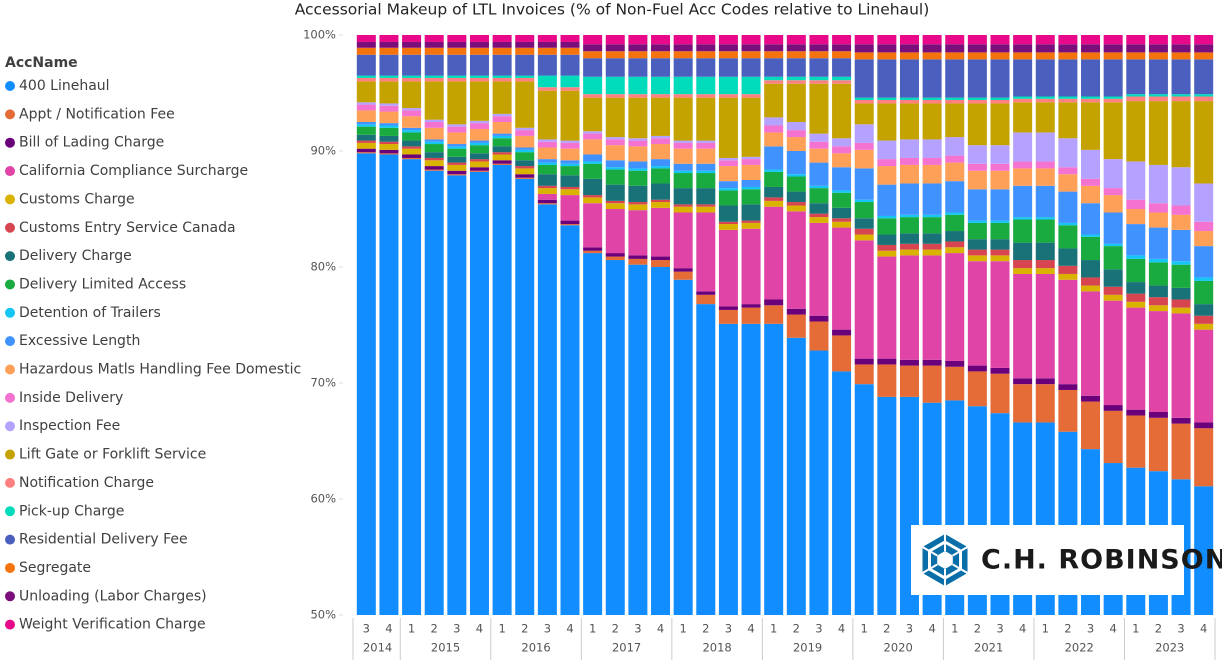 The width and height of the screenshot is (1222, 665). I want to click on legend-swatch, so click(10, 369).